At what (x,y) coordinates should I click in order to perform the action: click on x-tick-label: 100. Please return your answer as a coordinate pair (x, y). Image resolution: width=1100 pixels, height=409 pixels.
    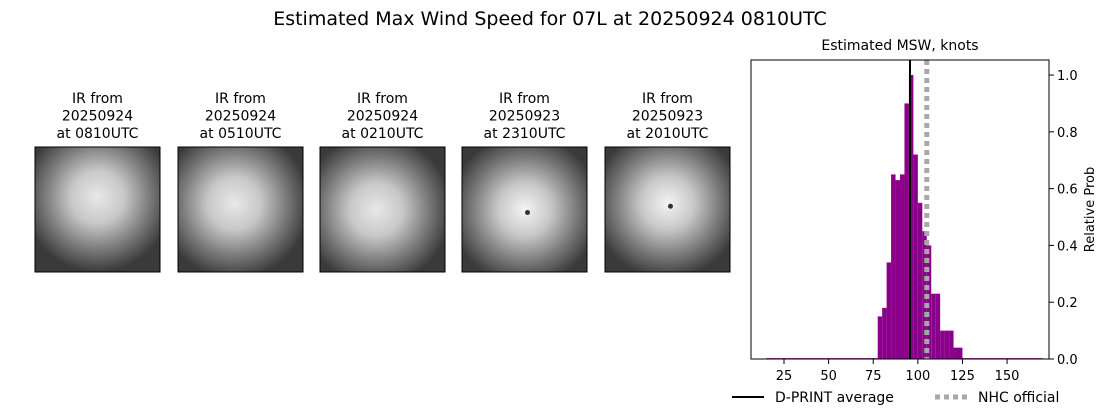
    Looking at the image, I should click on (917, 376).